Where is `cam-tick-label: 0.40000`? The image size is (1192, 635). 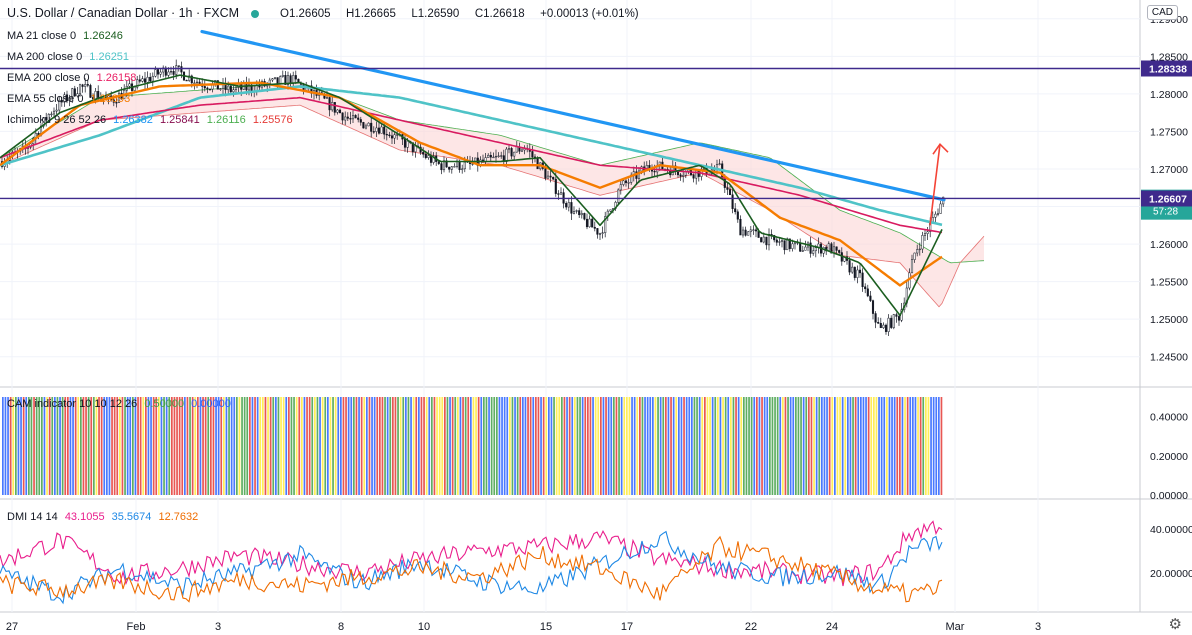
cam-tick-label: 0.40000 is located at coordinates (1169, 418).